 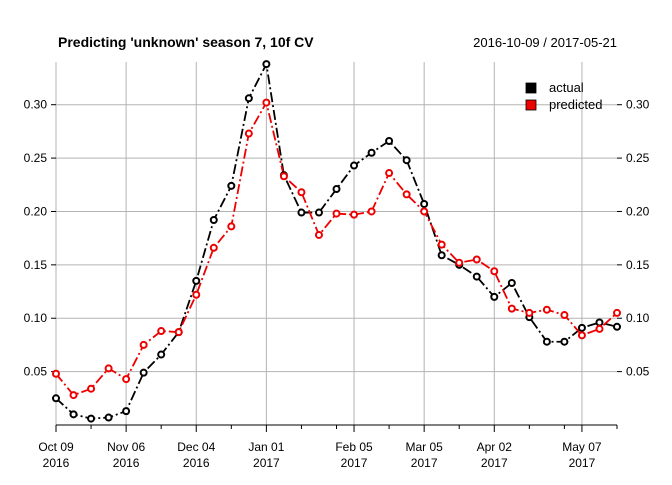 I want to click on y-tick-label-right: 0.15, so click(x=638, y=265).